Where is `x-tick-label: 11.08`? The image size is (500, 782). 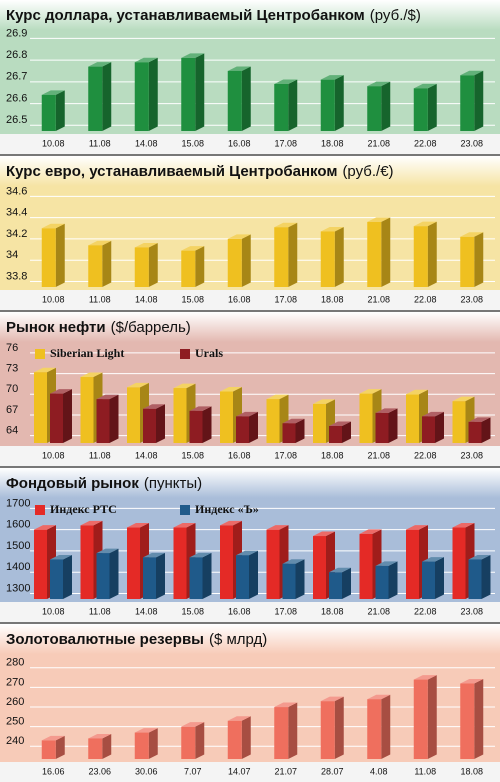 x-tick-label: 11.08 is located at coordinates (425, 771).